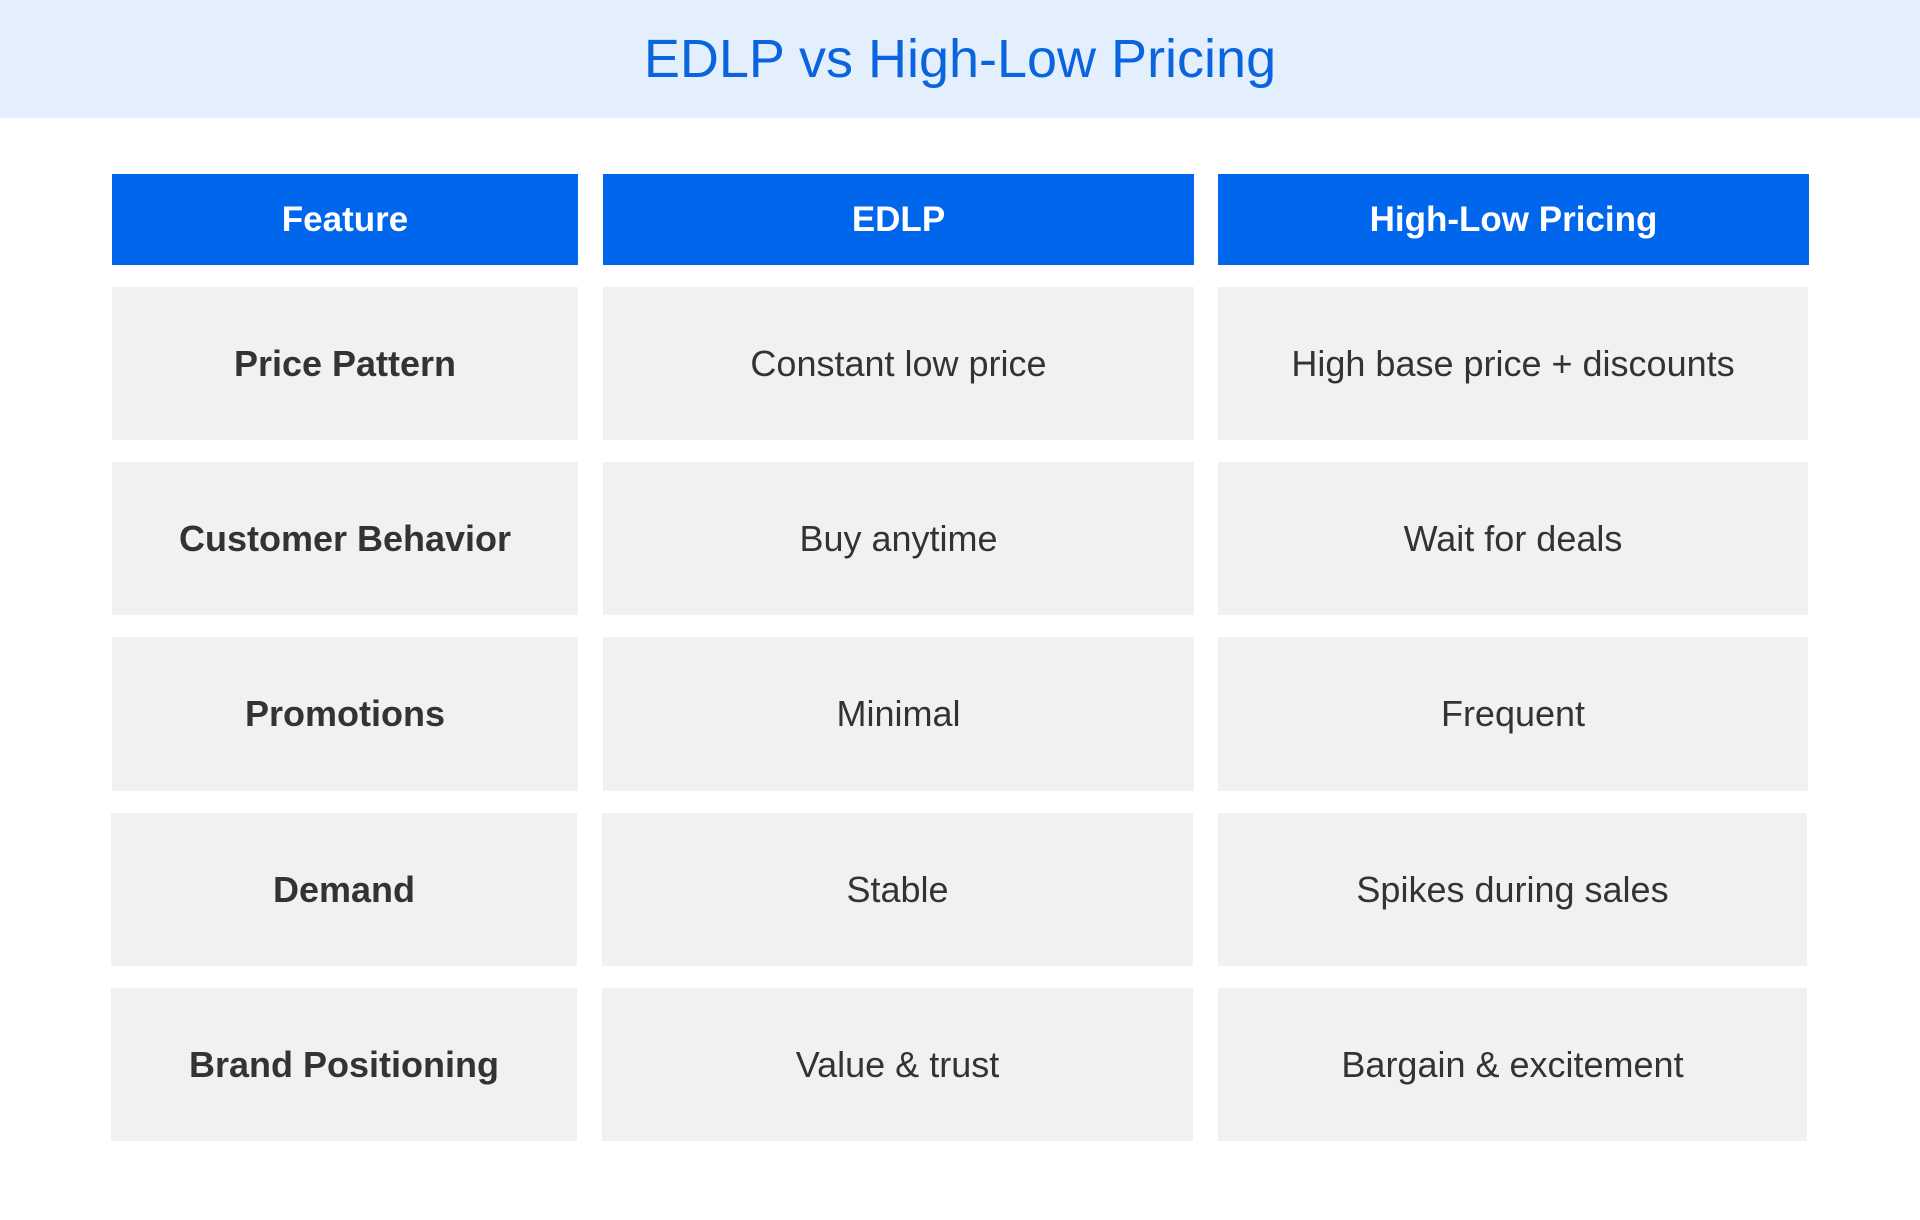  I want to click on table-row-edlp-cell: Value & trust, so click(897, 1064).